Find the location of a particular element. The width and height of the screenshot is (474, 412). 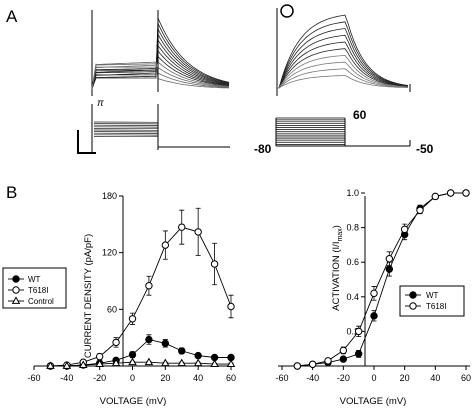

activation-legend is located at coordinates (432, 301).